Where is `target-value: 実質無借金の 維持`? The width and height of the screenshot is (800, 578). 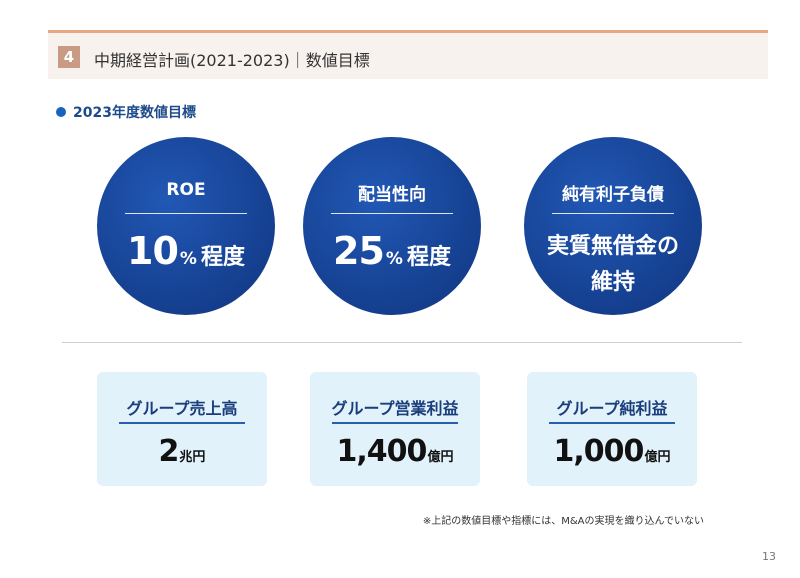
target-value: 実質無借金の 維持 is located at coordinates (613, 265).